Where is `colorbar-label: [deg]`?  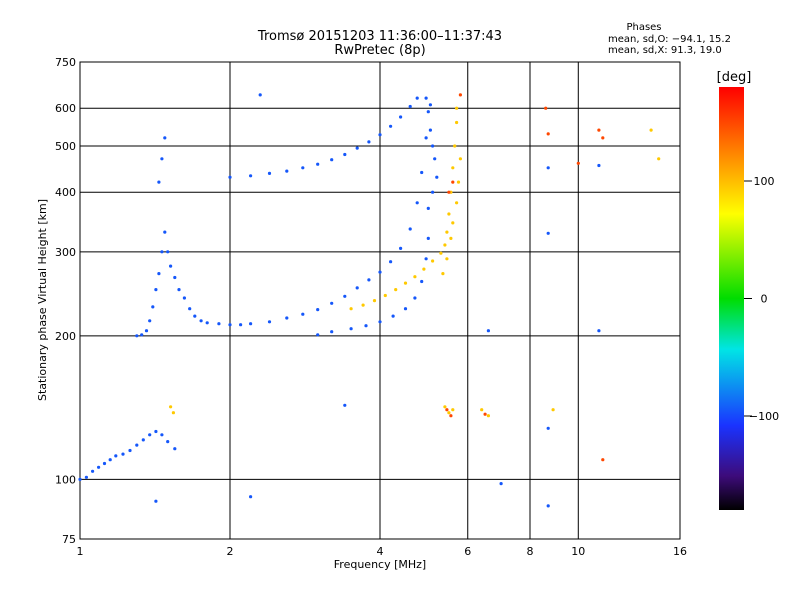 colorbar-label: [deg] is located at coordinates (734, 77).